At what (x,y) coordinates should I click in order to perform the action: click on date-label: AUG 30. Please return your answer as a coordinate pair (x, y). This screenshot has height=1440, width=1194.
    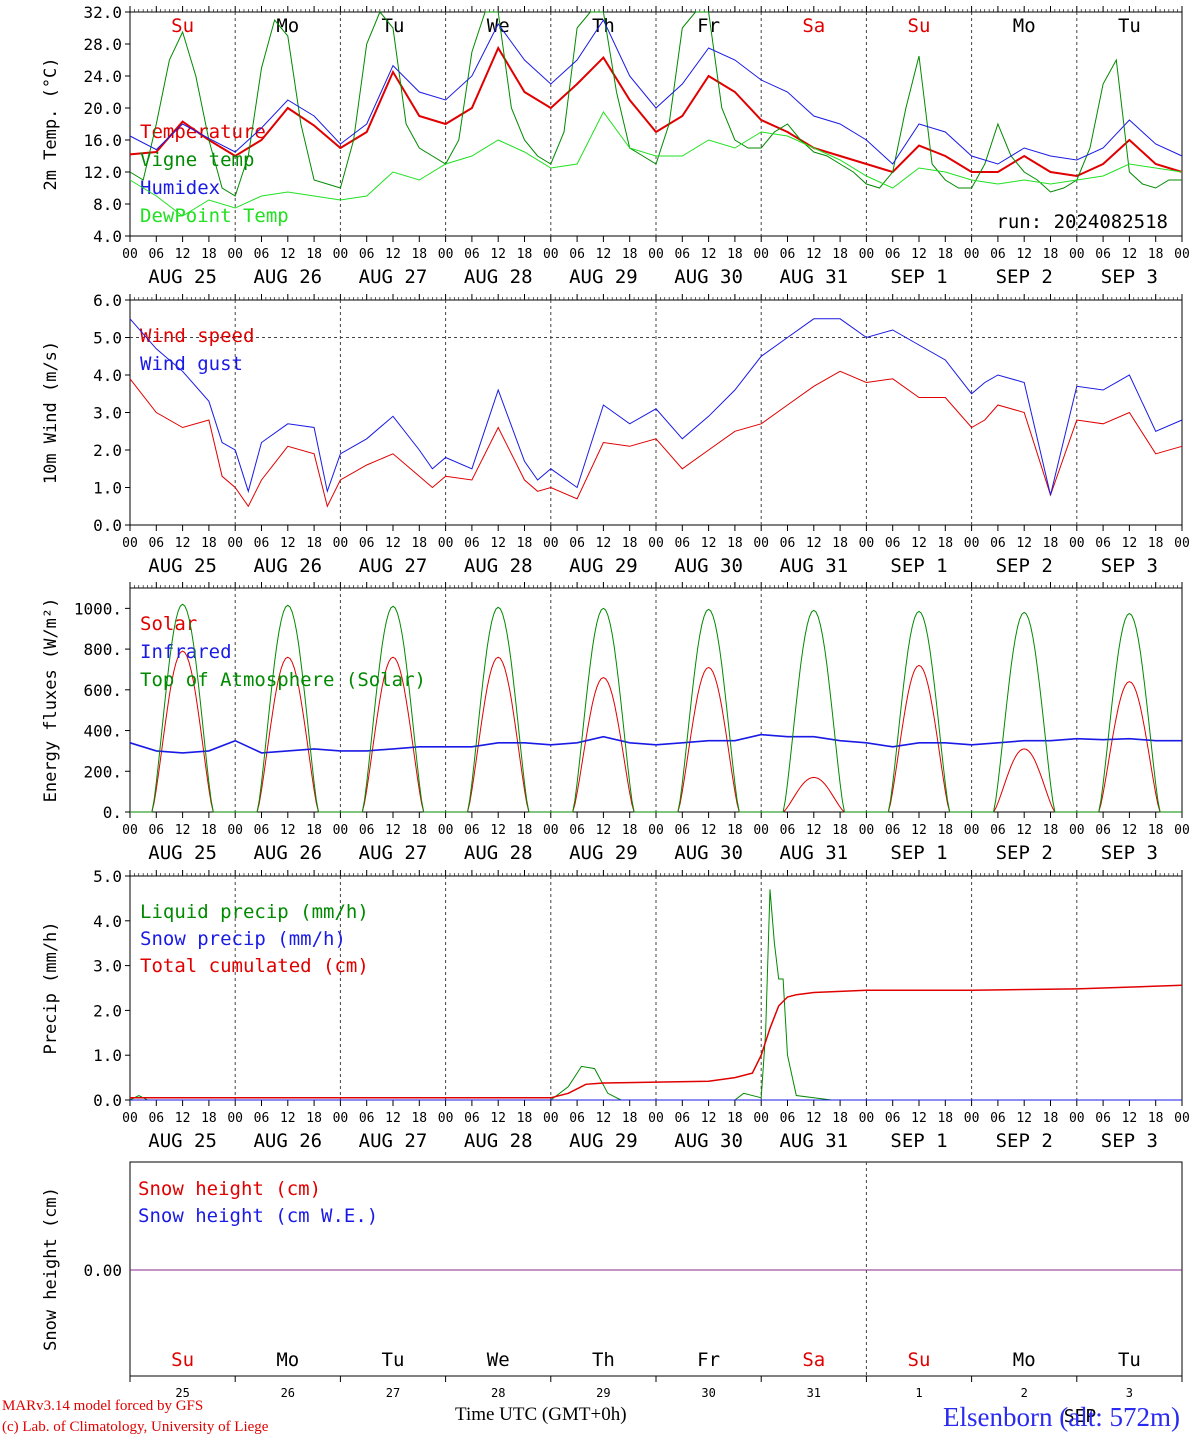
    Looking at the image, I should click on (708, 566).